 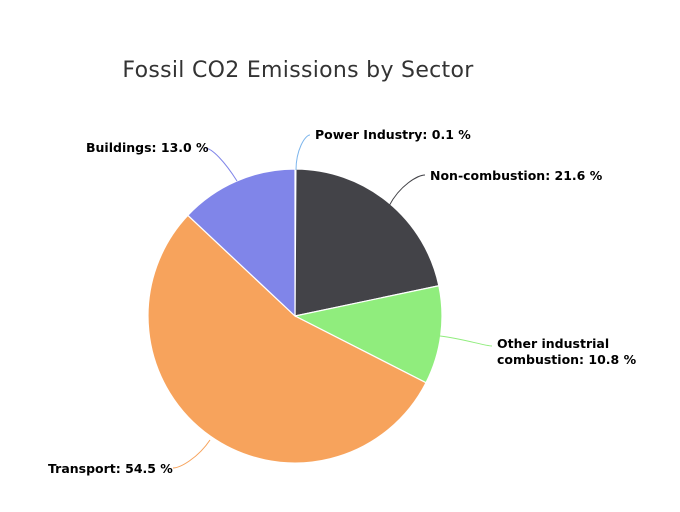 I want to click on chart-title: Fossil CO2 Emissions by Sector, so click(x=298, y=70).